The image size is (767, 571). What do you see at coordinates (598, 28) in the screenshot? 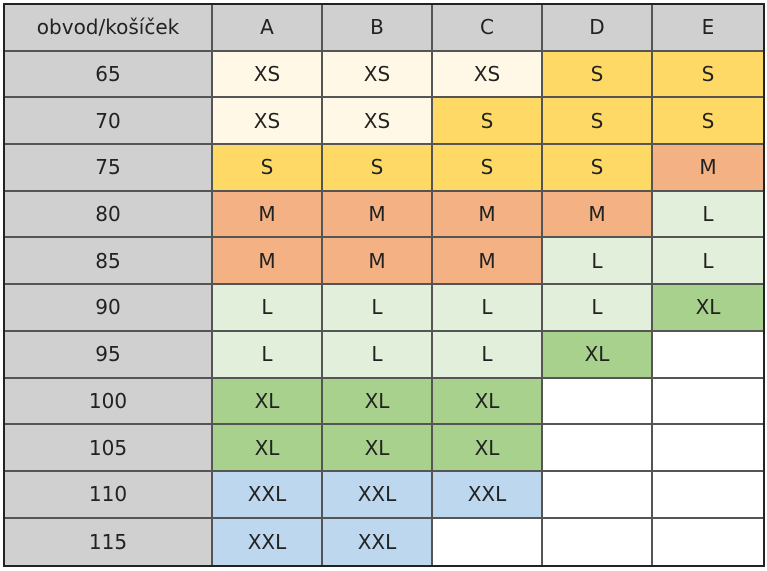
I see `cup-header: D` at bounding box center [598, 28].